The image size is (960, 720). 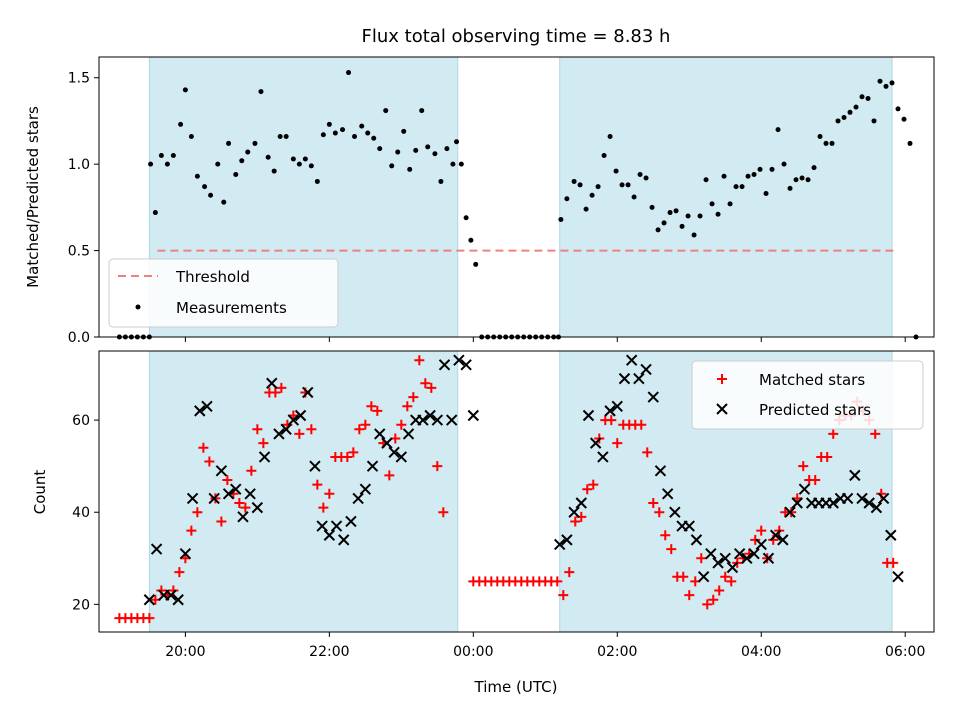 What do you see at coordinates (516, 687) in the screenshot?
I see `xlabel: Time (UTC)` at bounding box center [516, 687].